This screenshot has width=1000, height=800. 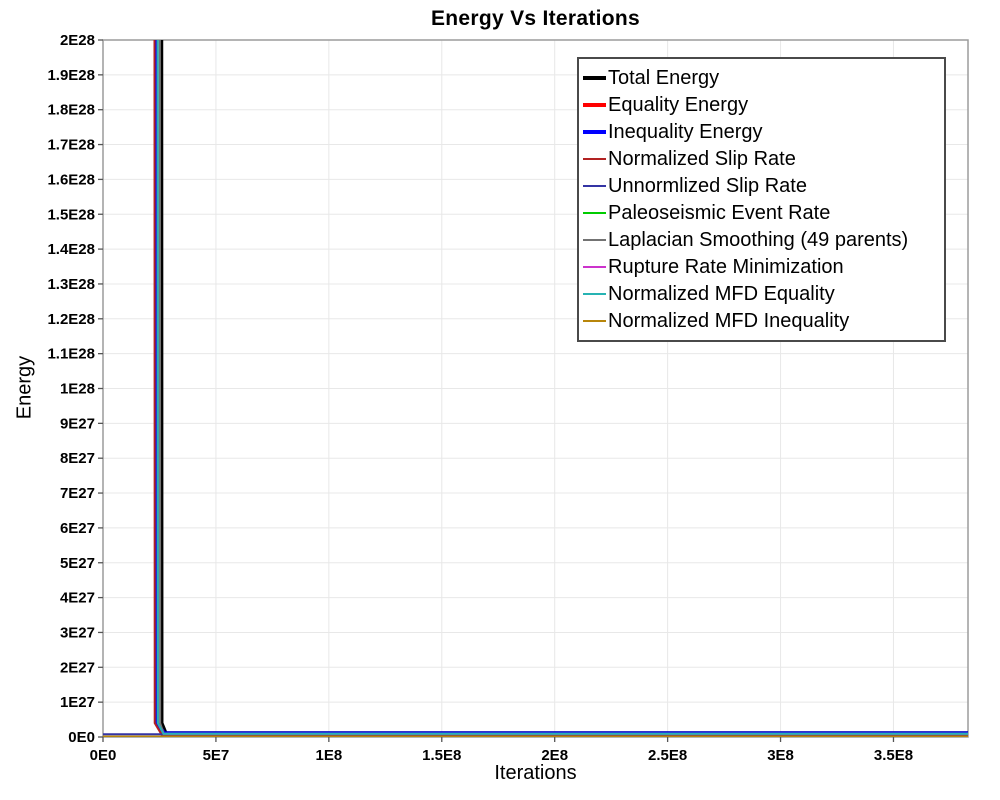 I want to click on legend-item-6: Laplacian Smoothing (49 parents), so click(x=761, y=240).